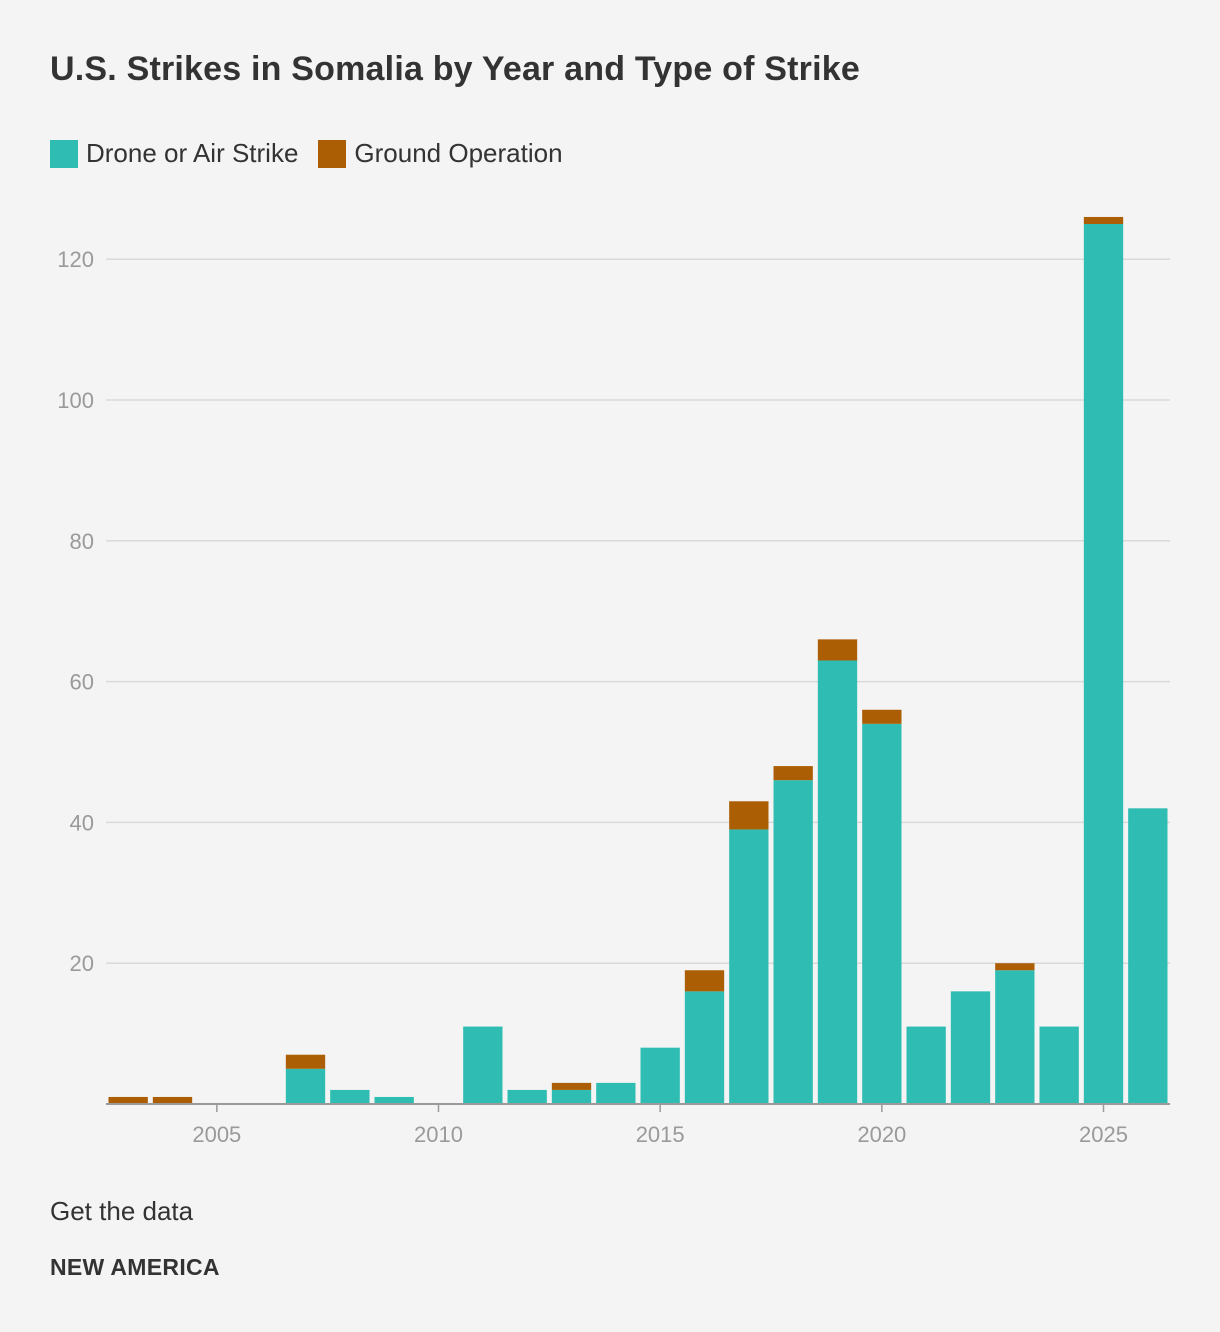 The height and width of the screenshot is (1332, 1220). What do you see at coordinates (458, 153) in the screenshot?
I see `legend-label-ground: Ground Operation` at bounding box center [458, 153].